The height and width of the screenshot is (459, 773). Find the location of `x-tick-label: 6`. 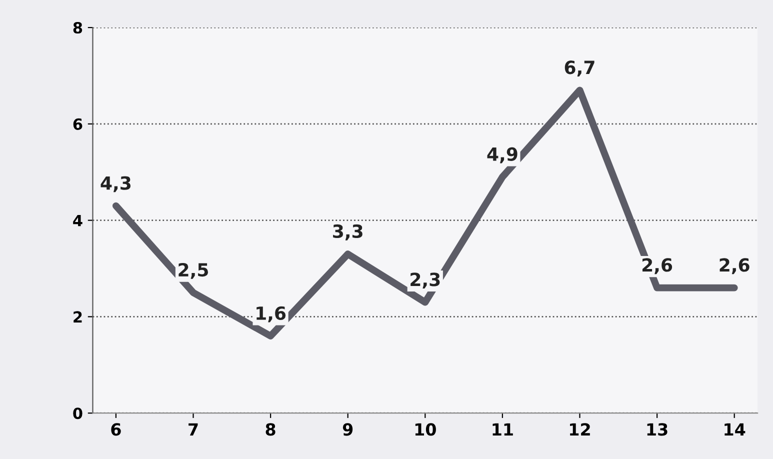

x-tick-label: 6 is located at coordinates (116, 429).